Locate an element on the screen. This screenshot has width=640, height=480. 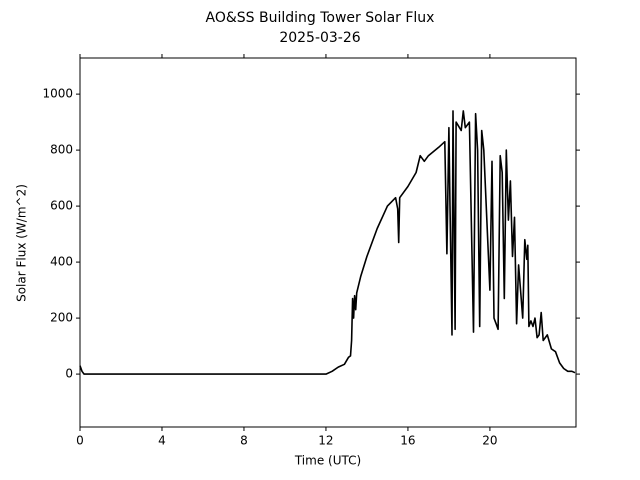
x-tick-label: 16 is located at coordinates (407, 441).